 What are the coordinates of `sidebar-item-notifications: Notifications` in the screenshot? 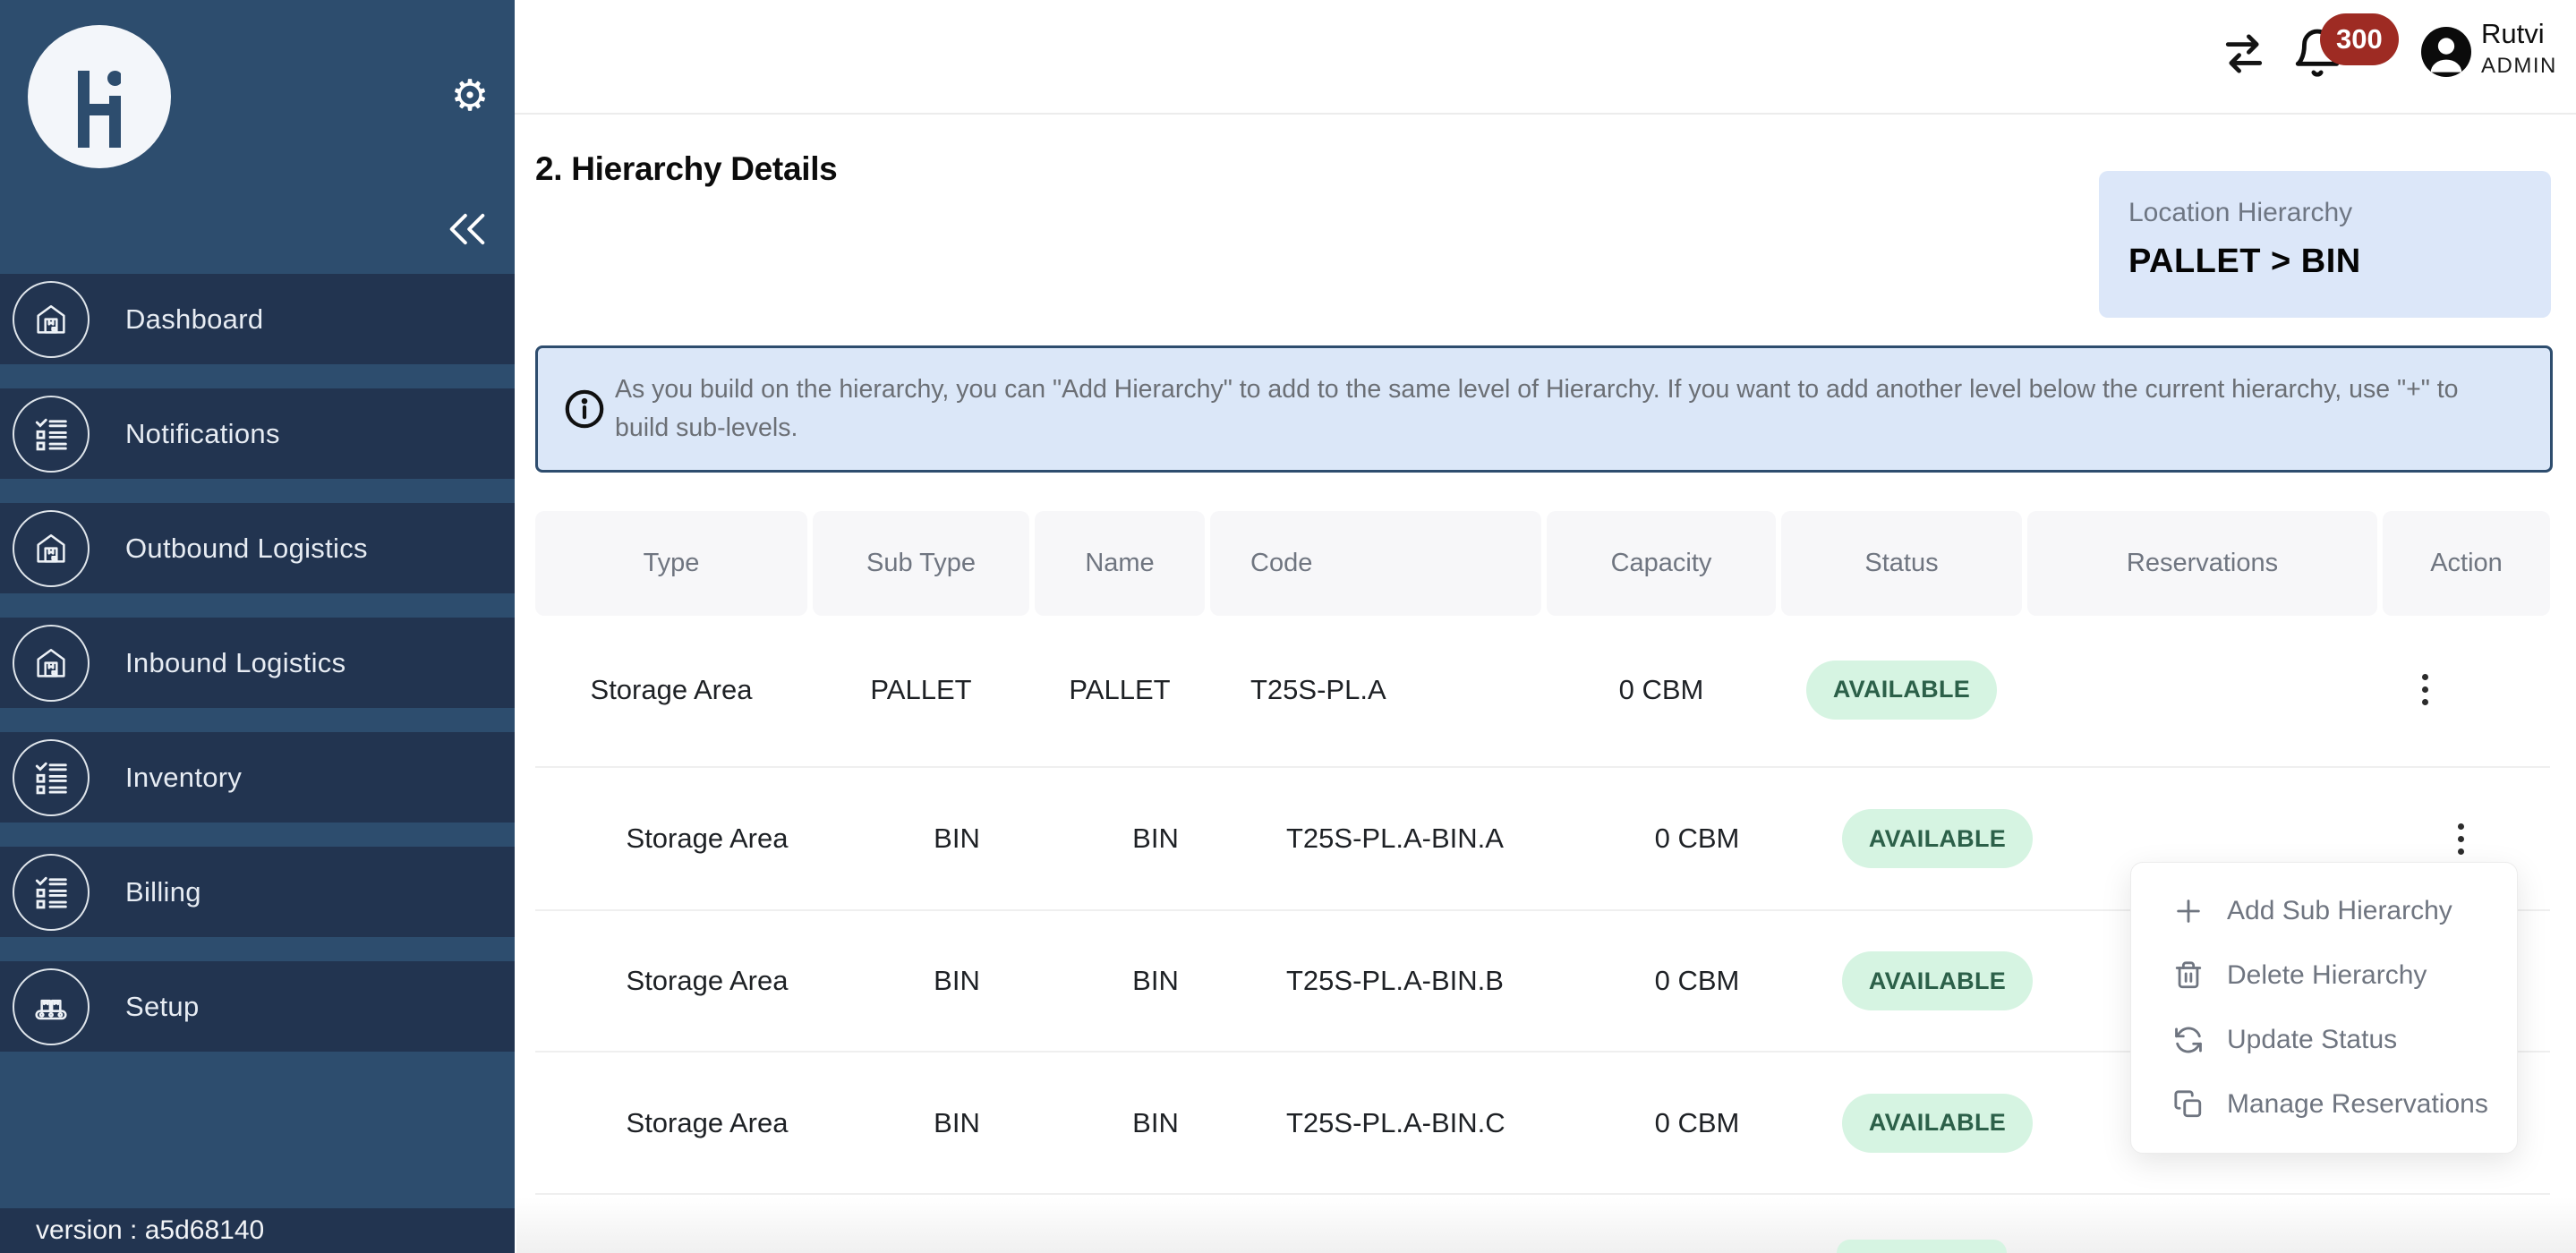 It's located at (257, 433).